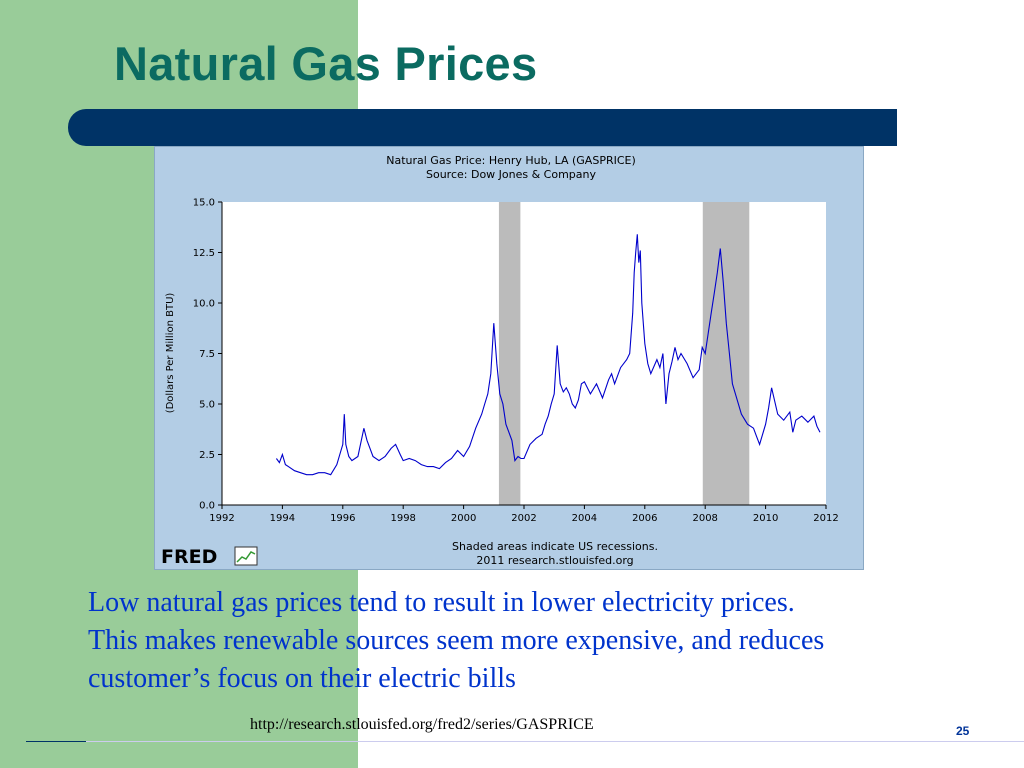  What do you see at coordinates (282, 518) in the screenshot?
I see `x-tick-label: 1994` at bounding box center [282, 518].